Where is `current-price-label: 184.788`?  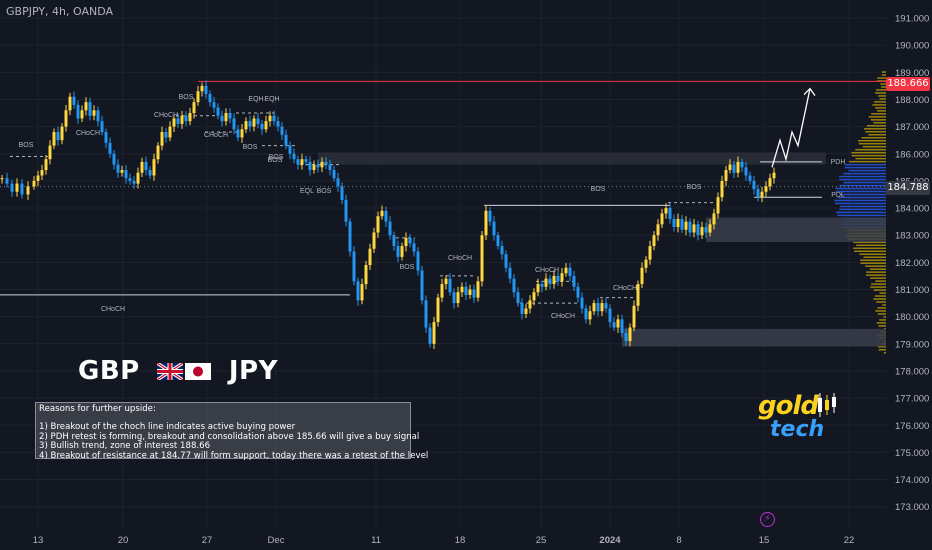
current-price-label: 184.788 is located at coordinates (908, 188).